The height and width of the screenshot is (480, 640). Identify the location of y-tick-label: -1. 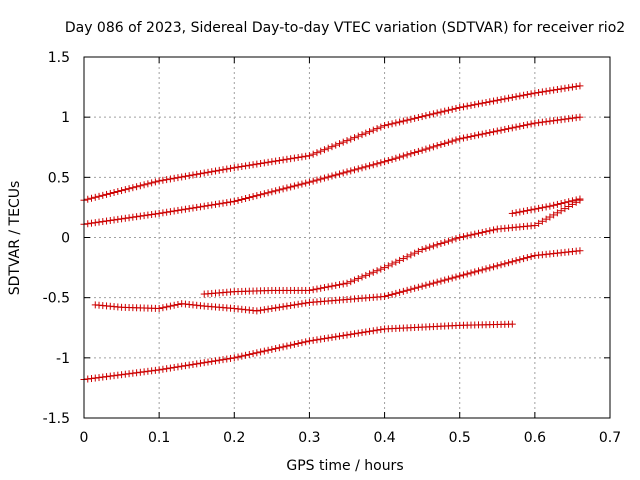
(63, 359).